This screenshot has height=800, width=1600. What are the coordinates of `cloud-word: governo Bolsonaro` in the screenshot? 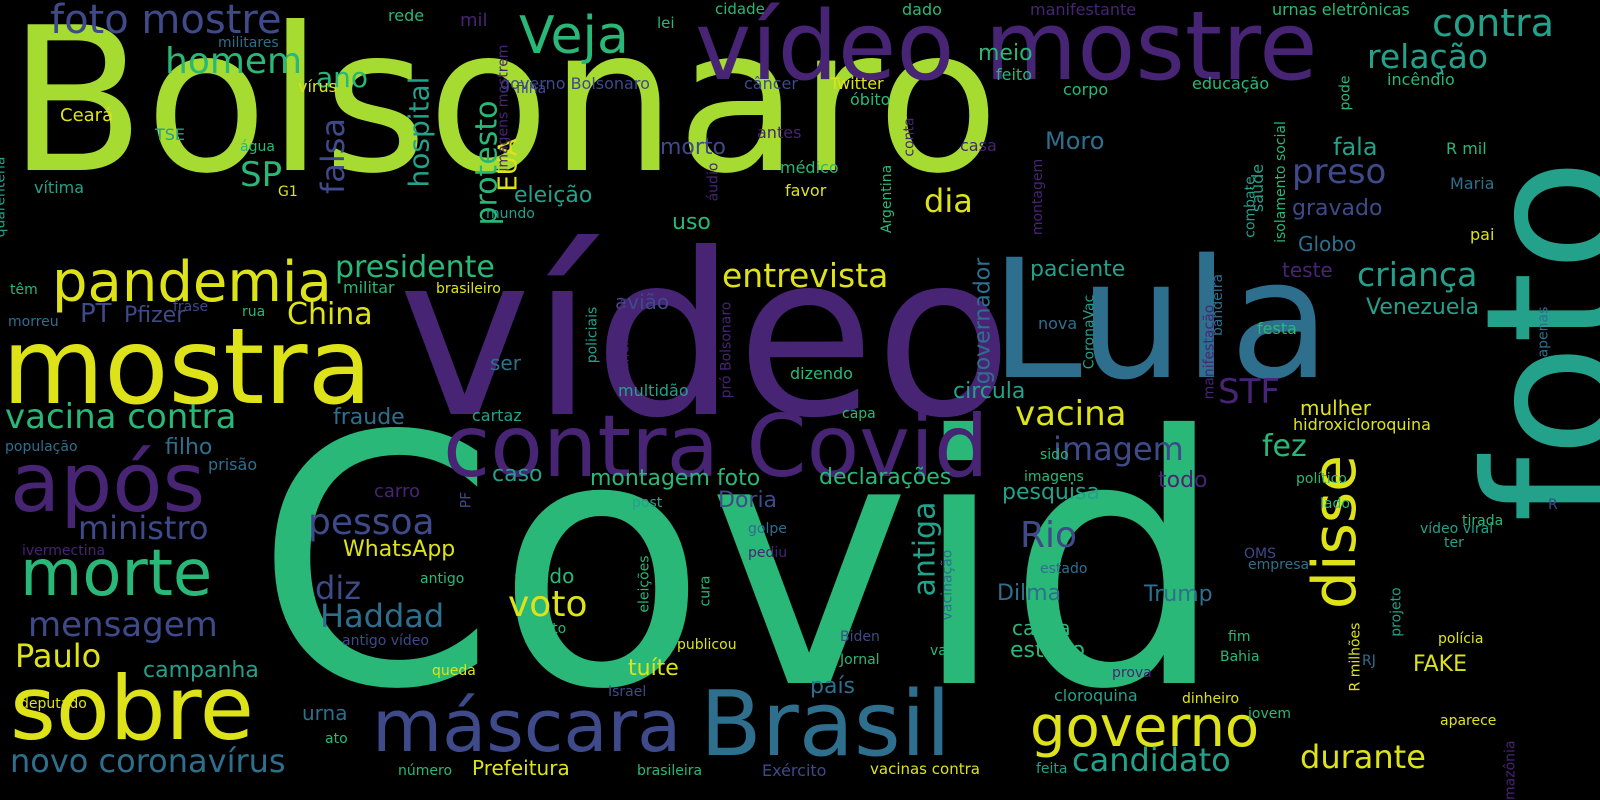 It's located at (575, 83).